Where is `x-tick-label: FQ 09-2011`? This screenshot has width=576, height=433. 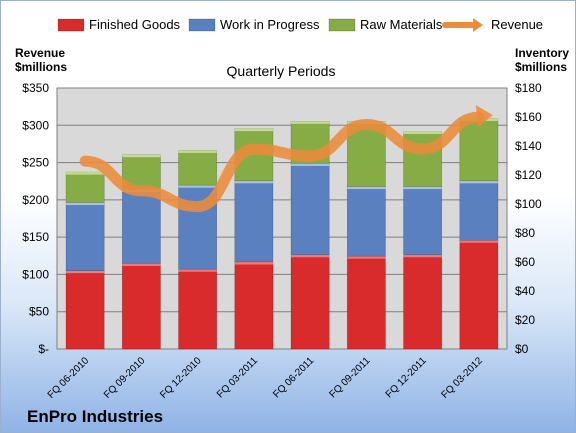
x-tick-label: FQ 09-2011 is located at coordinates (350, 377).